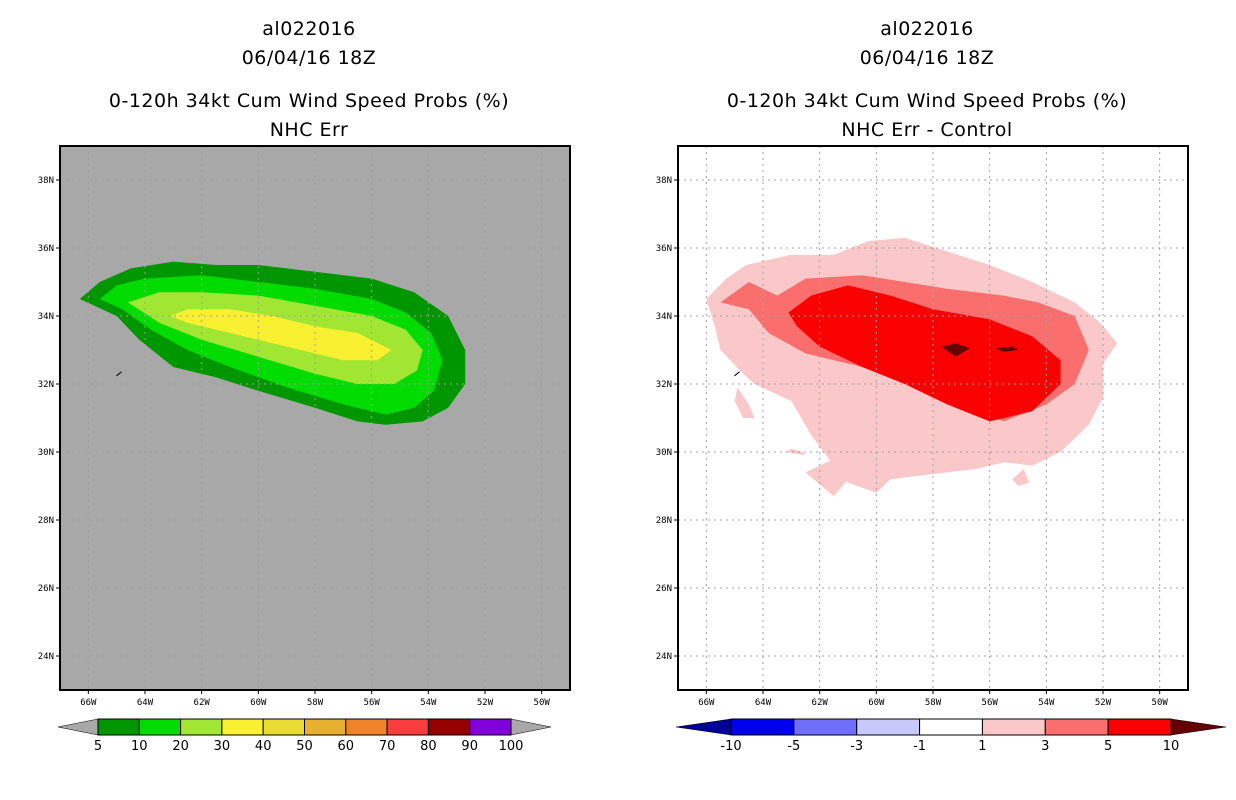  What do you see at coordinates (263, 746) in the screenshot?
I see `colorbar-label: 40` at bounding box center [263, 746].